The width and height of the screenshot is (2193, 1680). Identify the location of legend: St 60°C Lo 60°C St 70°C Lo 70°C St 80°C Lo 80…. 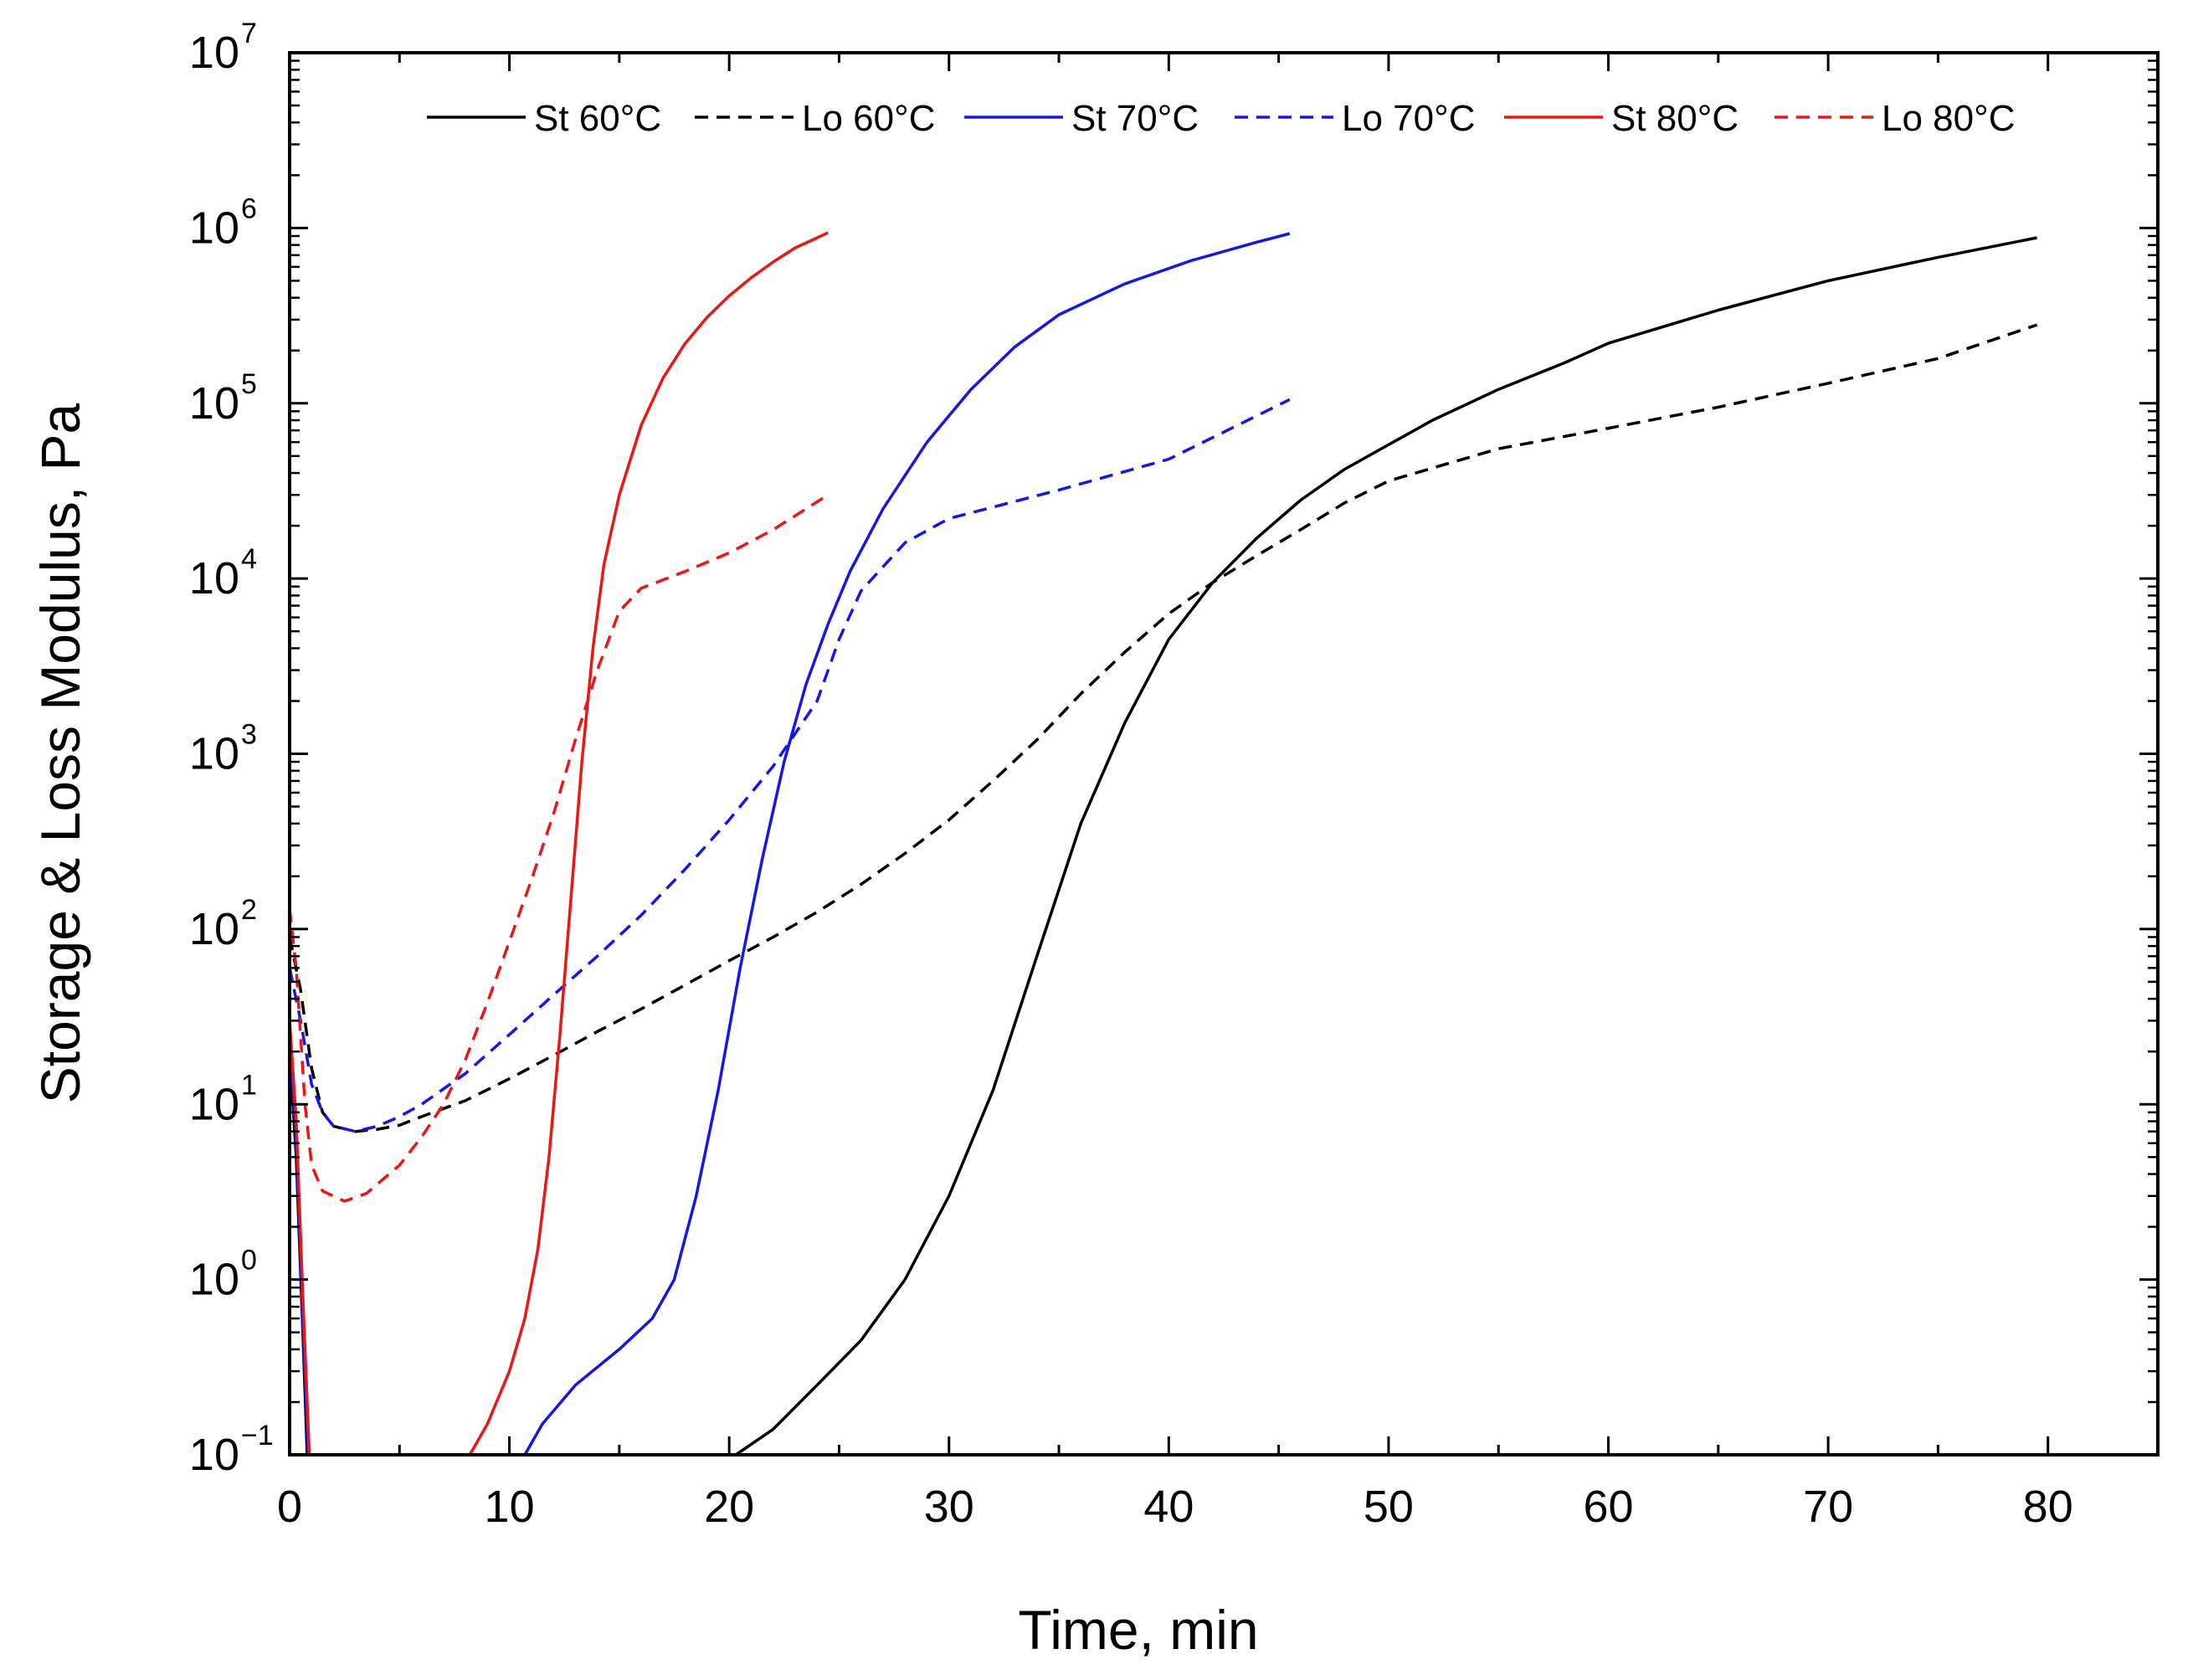
(1221, 118).